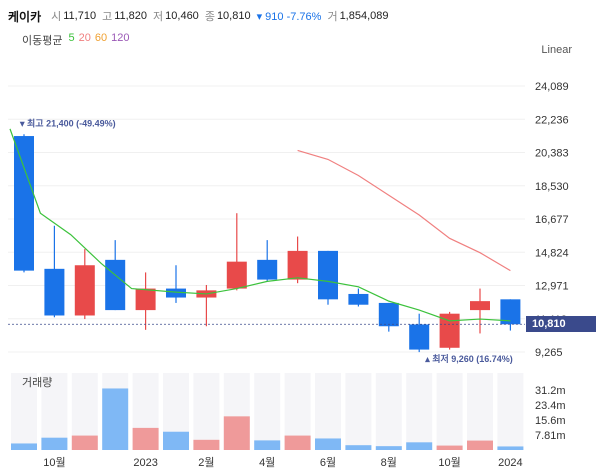  What do you see at coordinates (101, 38) in the screenshot?
I see `ma60-legend: 60` at bounding box center [101, 38].